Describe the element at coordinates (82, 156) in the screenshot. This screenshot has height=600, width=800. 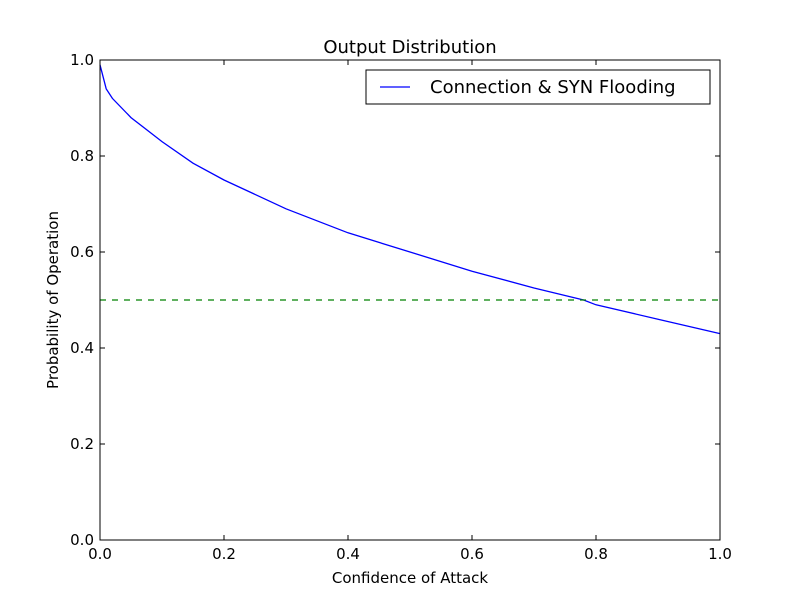
I see `y-tick-label: 0.8` at that location.